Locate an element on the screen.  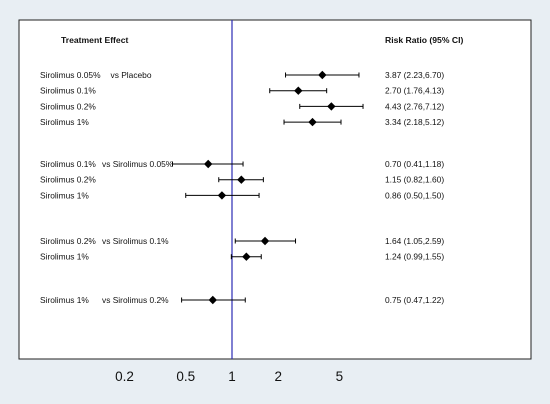
forest-row: Sirolimus 0.1% 2.70 (1.76,4.13) is located at coordinates (242, 91).